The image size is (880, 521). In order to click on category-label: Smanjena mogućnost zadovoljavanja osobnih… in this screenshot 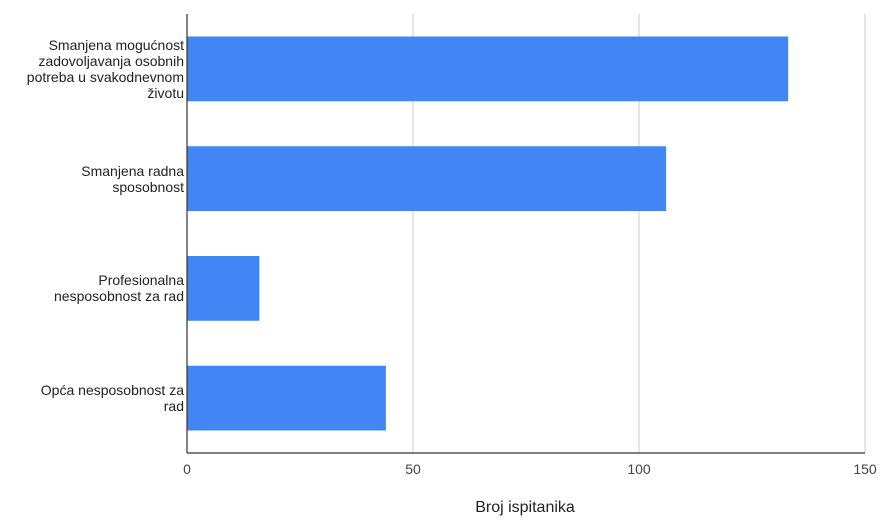, I will do `click(94, 69)`.